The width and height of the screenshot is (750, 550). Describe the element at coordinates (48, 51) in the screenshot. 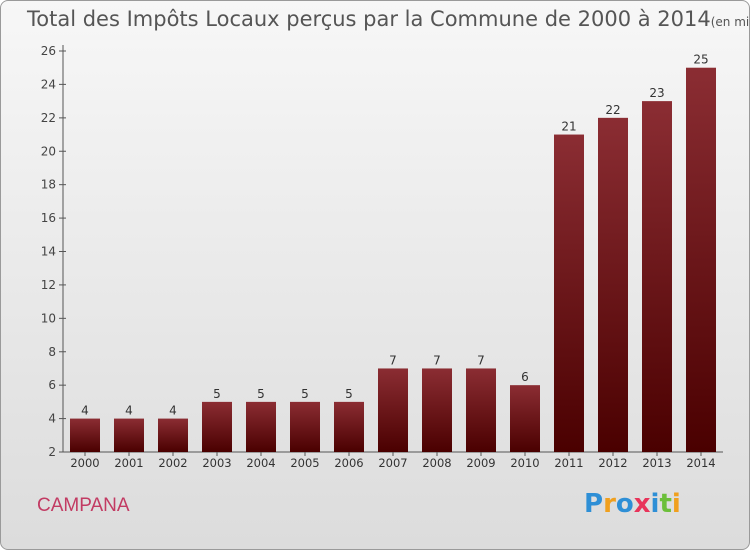

I see `y-tick-label: 26` at that location.